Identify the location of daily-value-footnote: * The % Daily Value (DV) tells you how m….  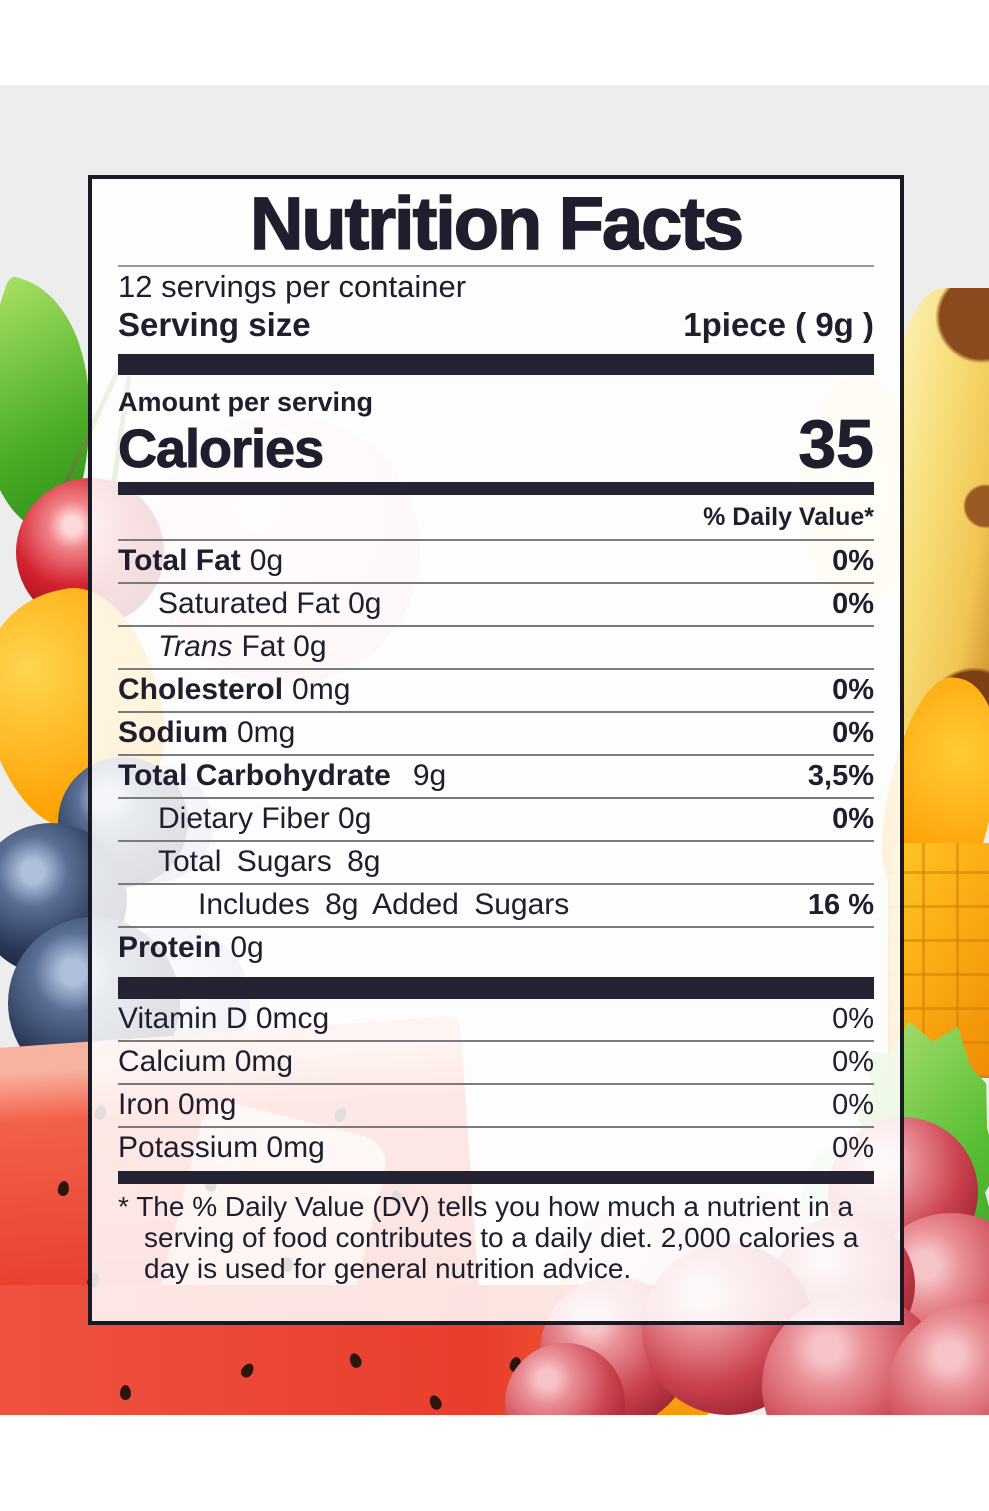
(496, 1237).